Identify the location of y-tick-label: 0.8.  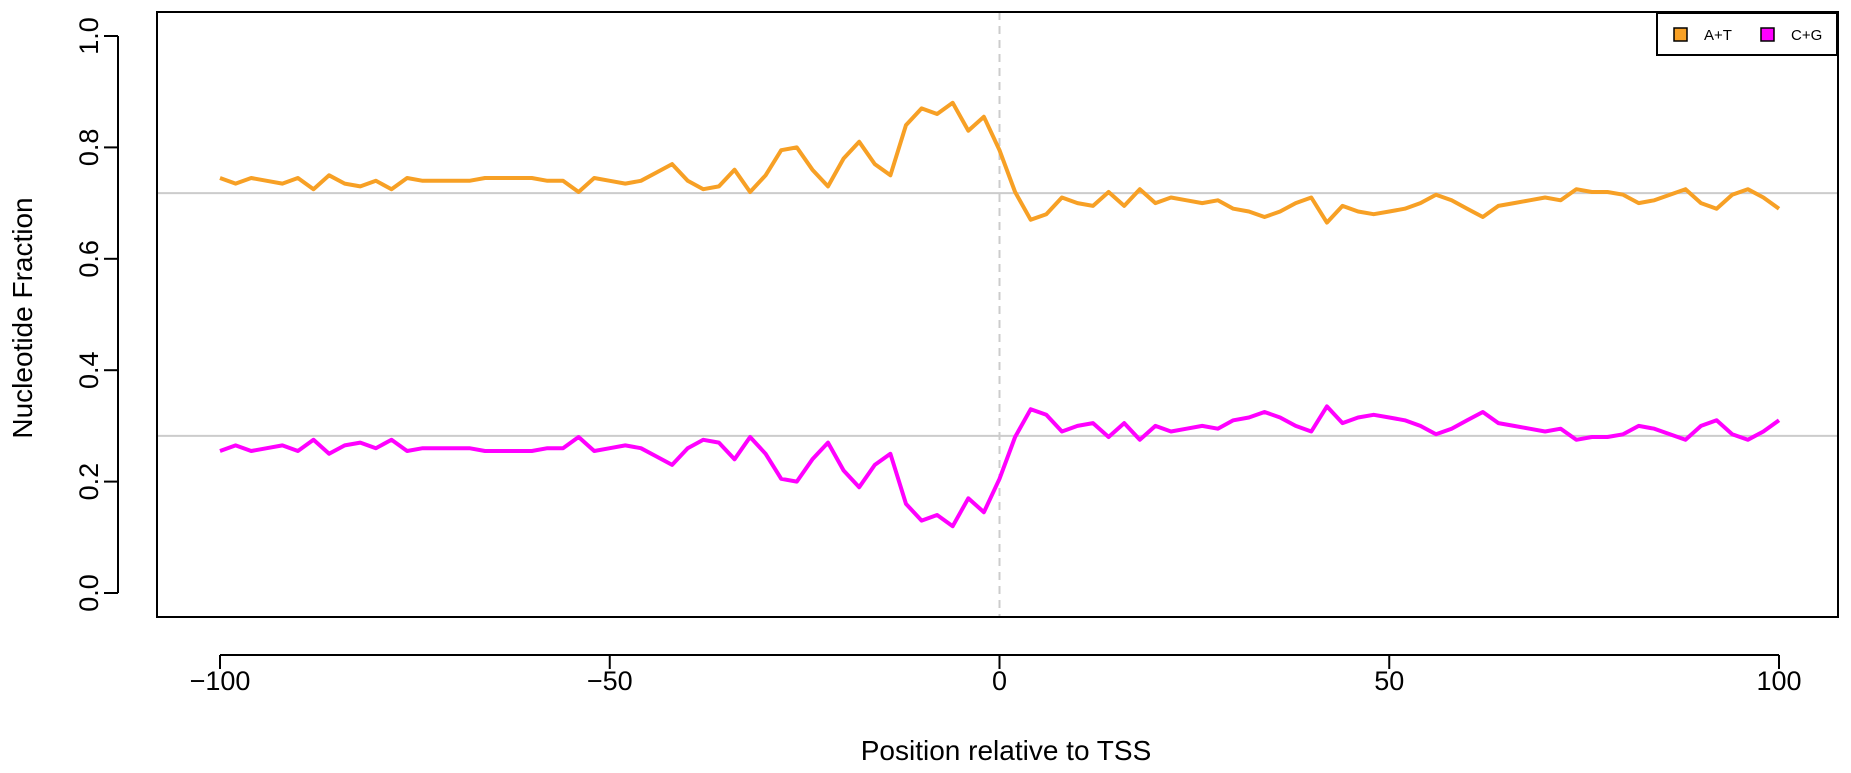
(89, 148).